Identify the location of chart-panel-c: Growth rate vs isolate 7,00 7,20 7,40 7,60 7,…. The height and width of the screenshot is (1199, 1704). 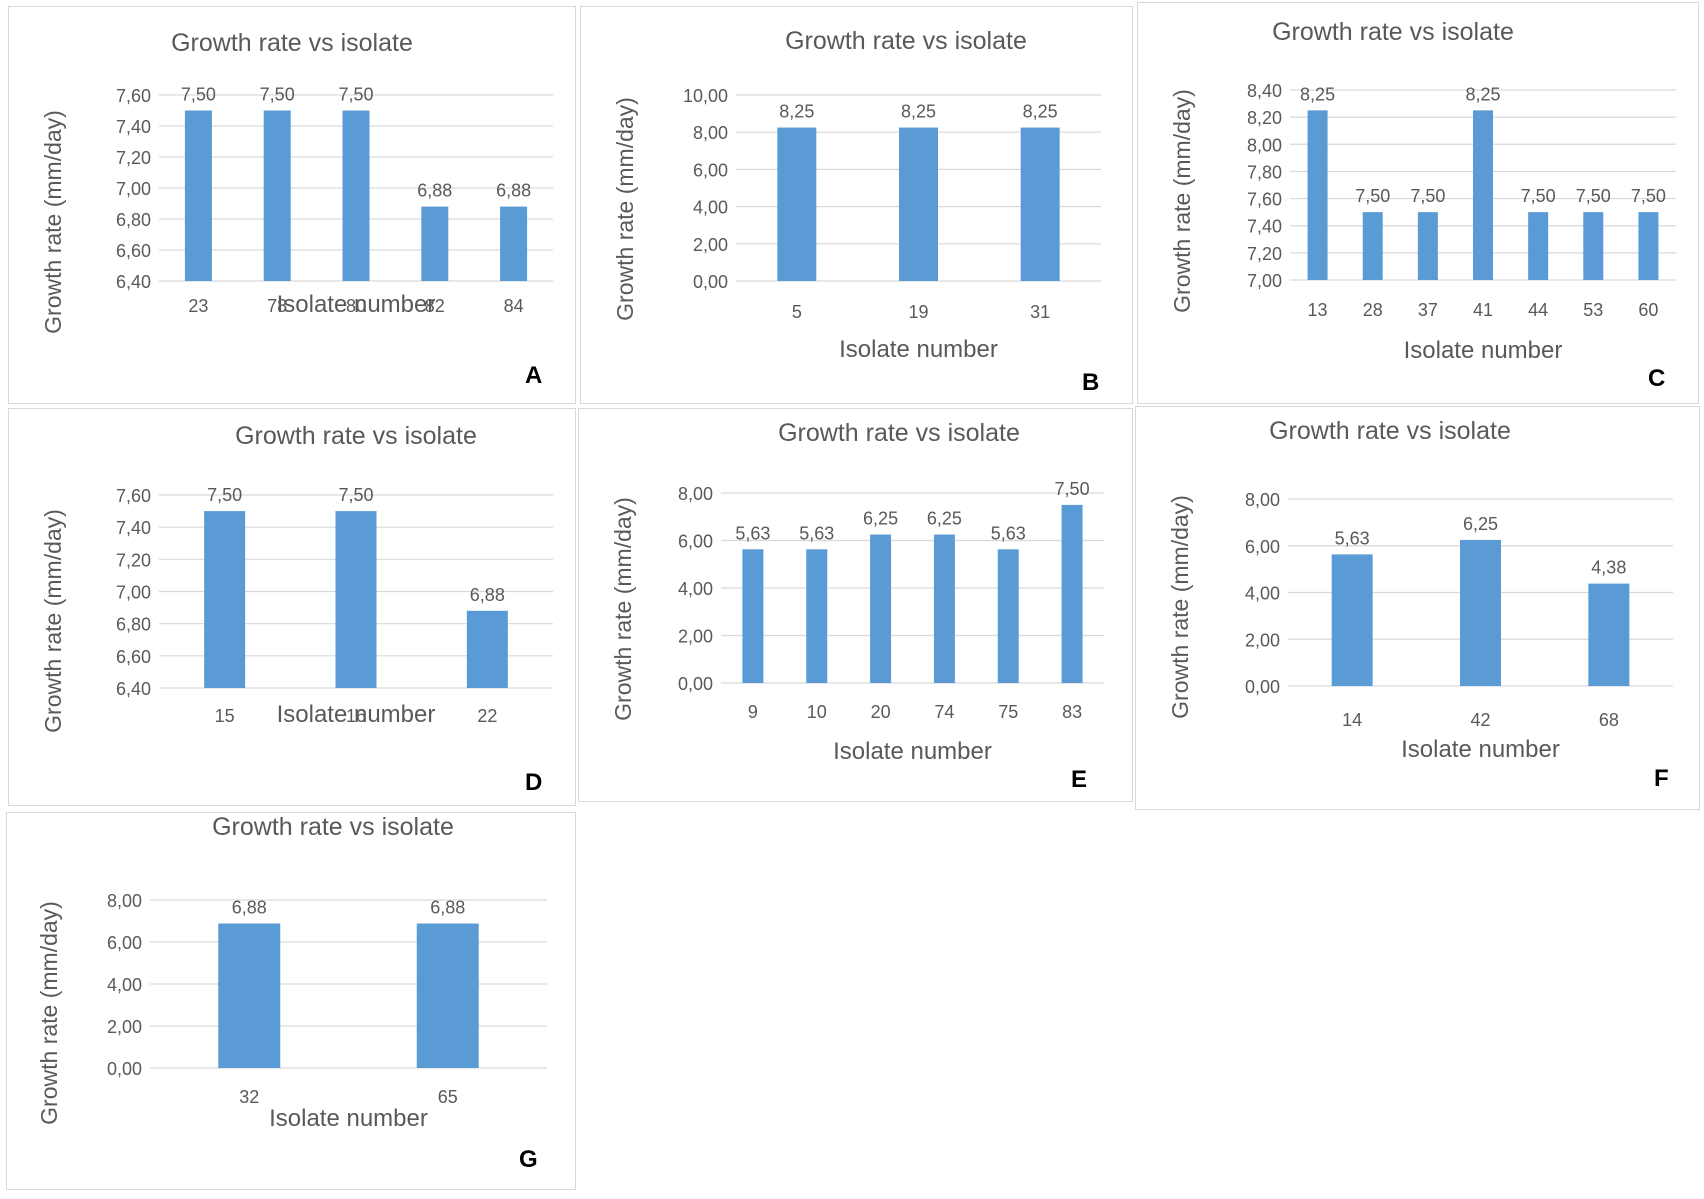
(1418, 203).